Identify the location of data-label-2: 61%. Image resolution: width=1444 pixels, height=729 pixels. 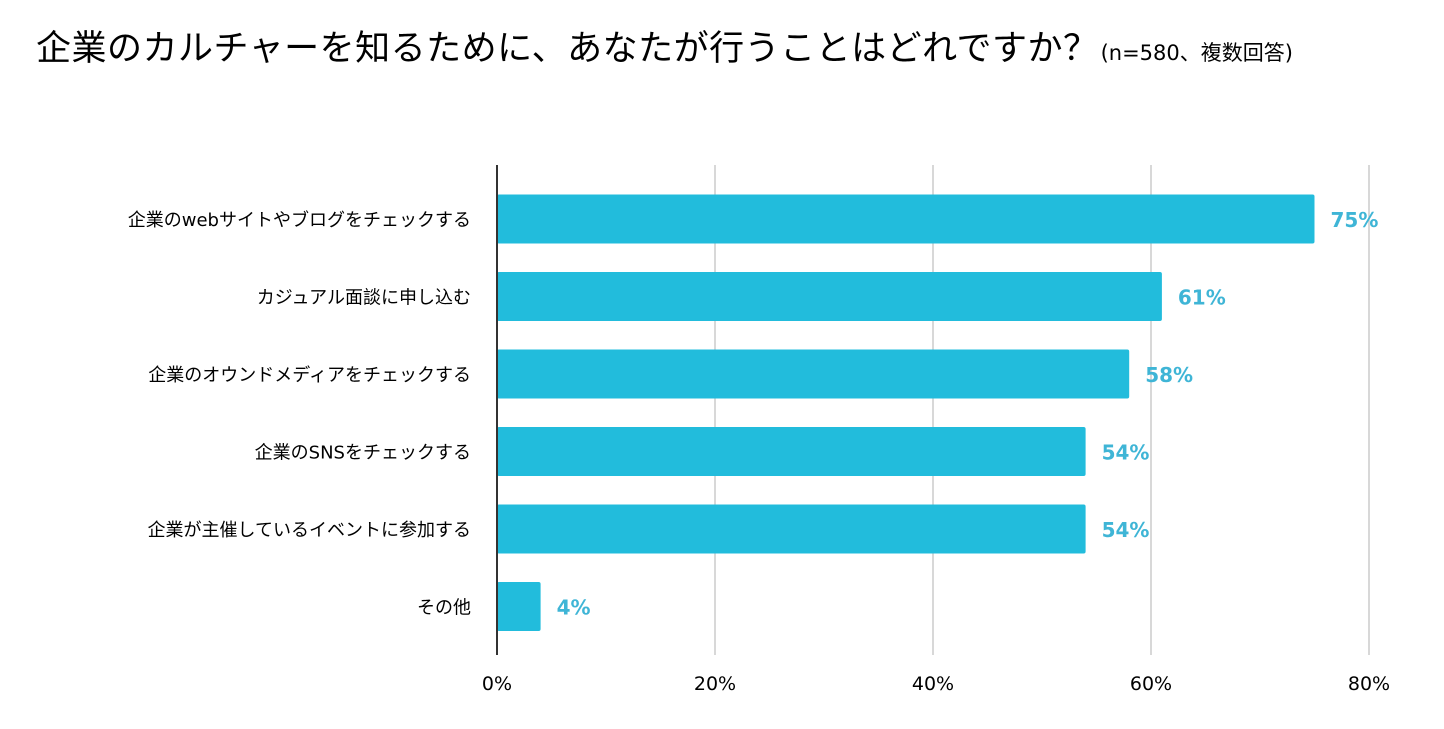
(1202, 298).